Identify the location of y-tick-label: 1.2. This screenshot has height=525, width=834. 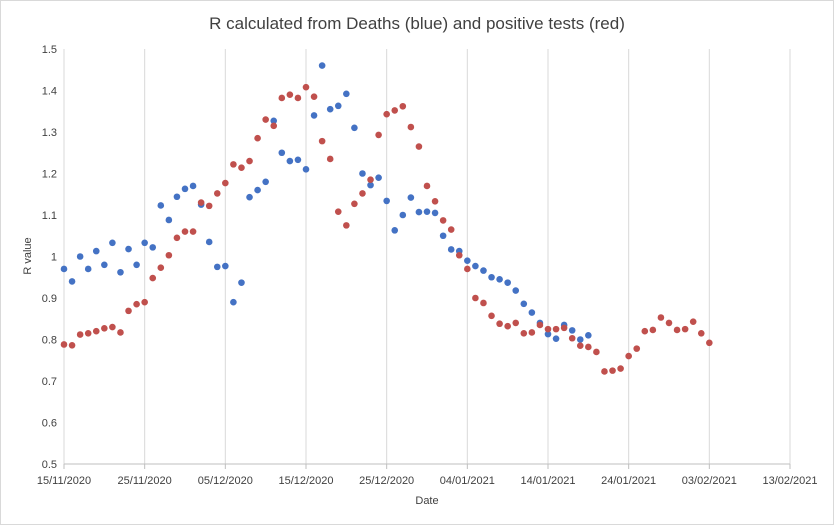
(49, 175).